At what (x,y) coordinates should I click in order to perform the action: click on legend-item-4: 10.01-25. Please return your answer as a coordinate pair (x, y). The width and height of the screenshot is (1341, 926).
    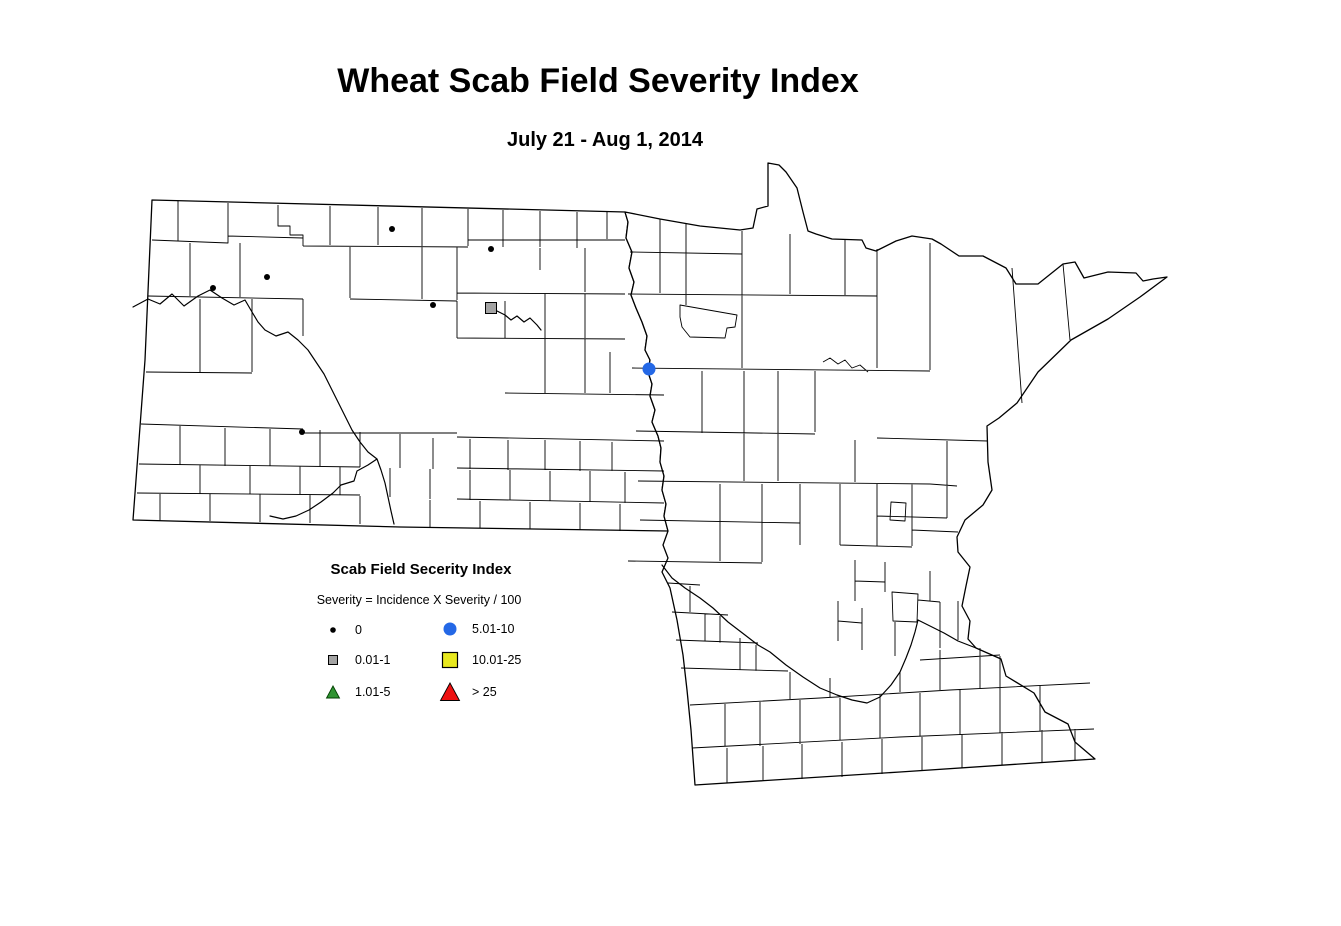
    Looking at the image, I should click on (479, 660).